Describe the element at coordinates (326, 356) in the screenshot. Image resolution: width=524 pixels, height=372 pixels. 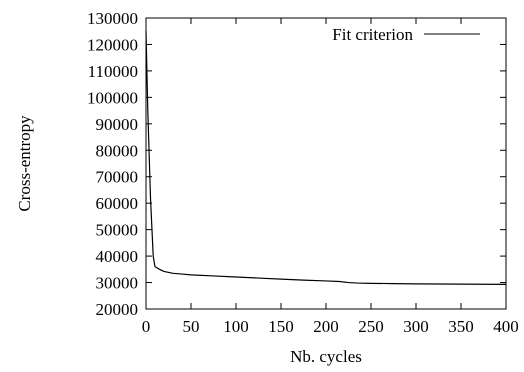
I see `x-axis-title: Nb. cycles` at that location.